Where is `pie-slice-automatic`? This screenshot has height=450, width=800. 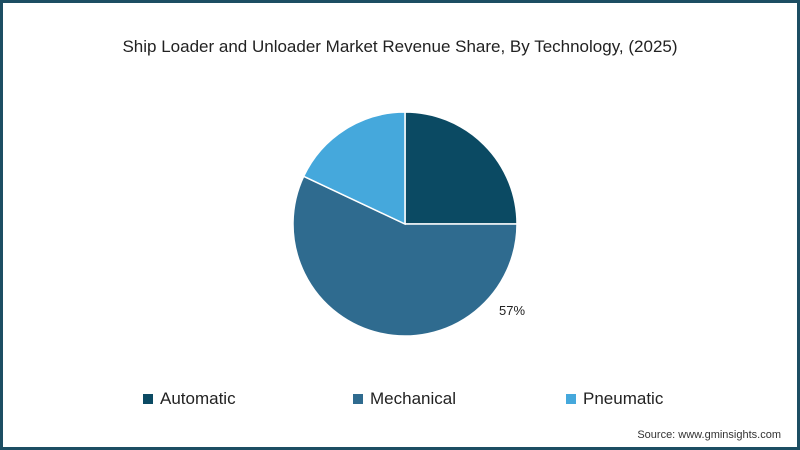 pie-slice-automatic is located at coordinates (461, 168).